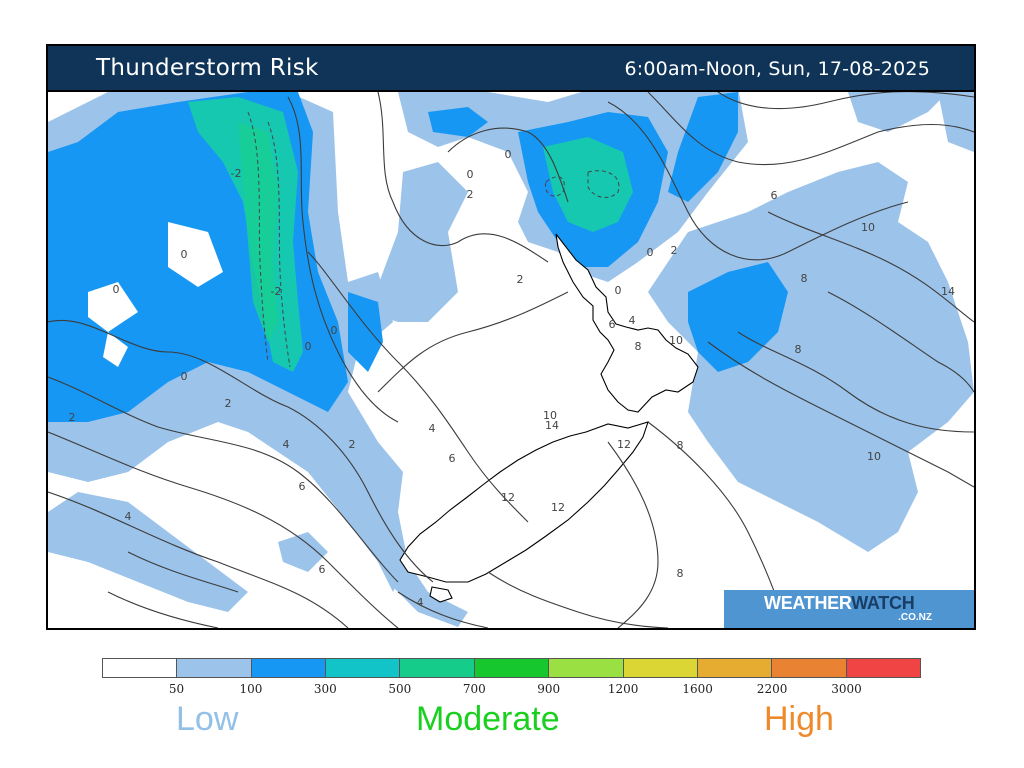 The height and width of the screenshot is (768, 1024). Describe the element at coordinates (258, 232) in the screenshot. I see `risk-green-shading` at that location.